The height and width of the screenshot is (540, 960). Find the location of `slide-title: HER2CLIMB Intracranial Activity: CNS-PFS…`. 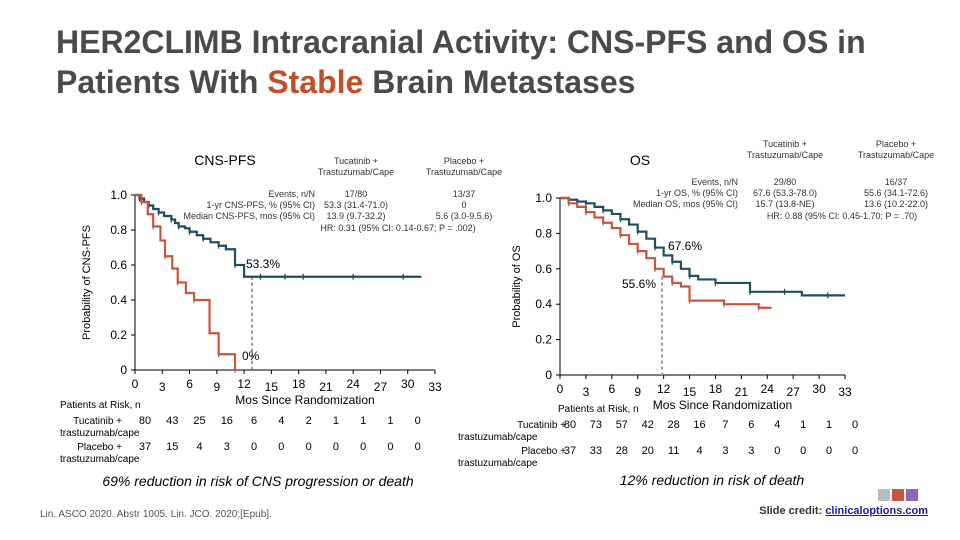

slide-title: HER2CLIMB Intracranial Activity: CNS-PFS… is located at coordinates (486, 62).